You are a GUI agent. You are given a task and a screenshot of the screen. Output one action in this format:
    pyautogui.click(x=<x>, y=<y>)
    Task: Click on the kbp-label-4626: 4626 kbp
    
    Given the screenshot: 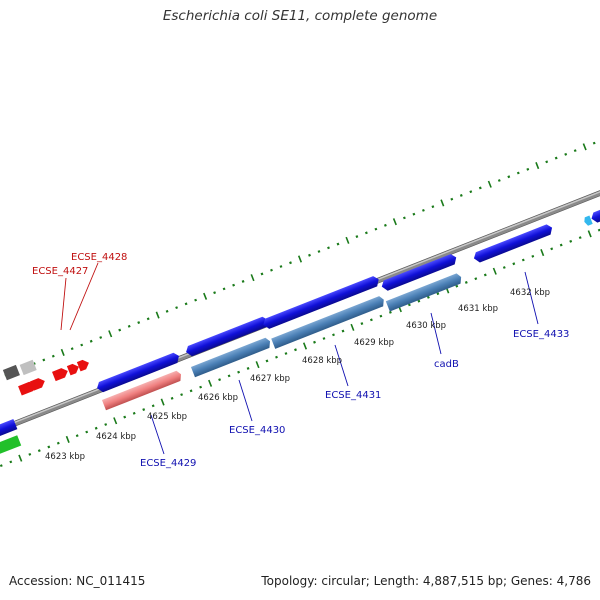 What is the action you would take?
    pyautogui.click(x=218, y=398)
    